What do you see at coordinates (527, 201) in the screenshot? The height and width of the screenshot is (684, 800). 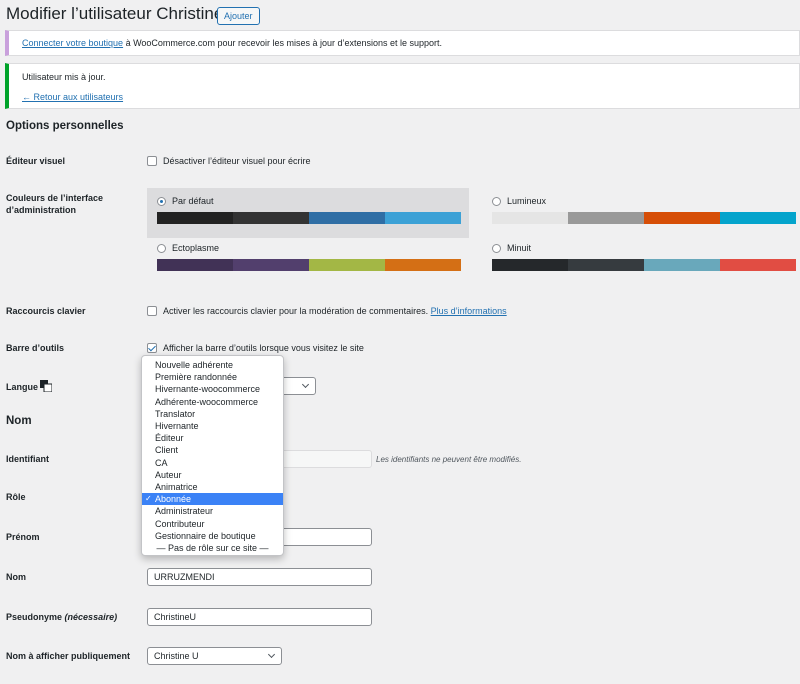 I see `scheme-name: Lumineux` at bounding box center [527, 201].